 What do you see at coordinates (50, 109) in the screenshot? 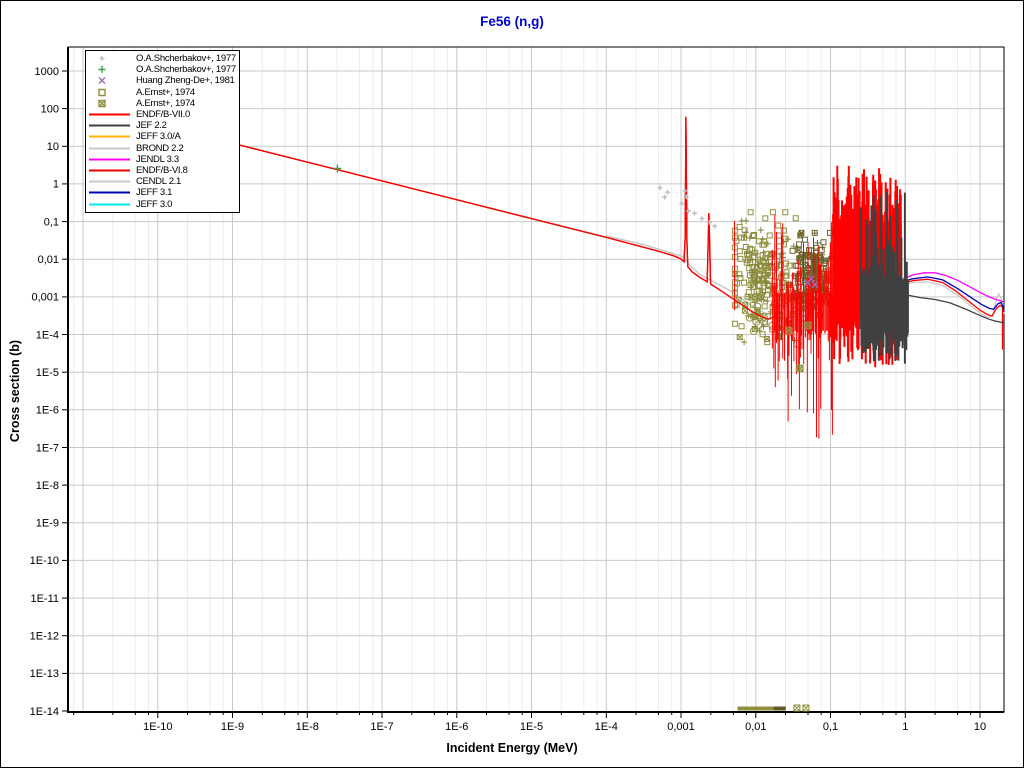
I see `y-tick-label: 100` at bounding box center [50, 109].